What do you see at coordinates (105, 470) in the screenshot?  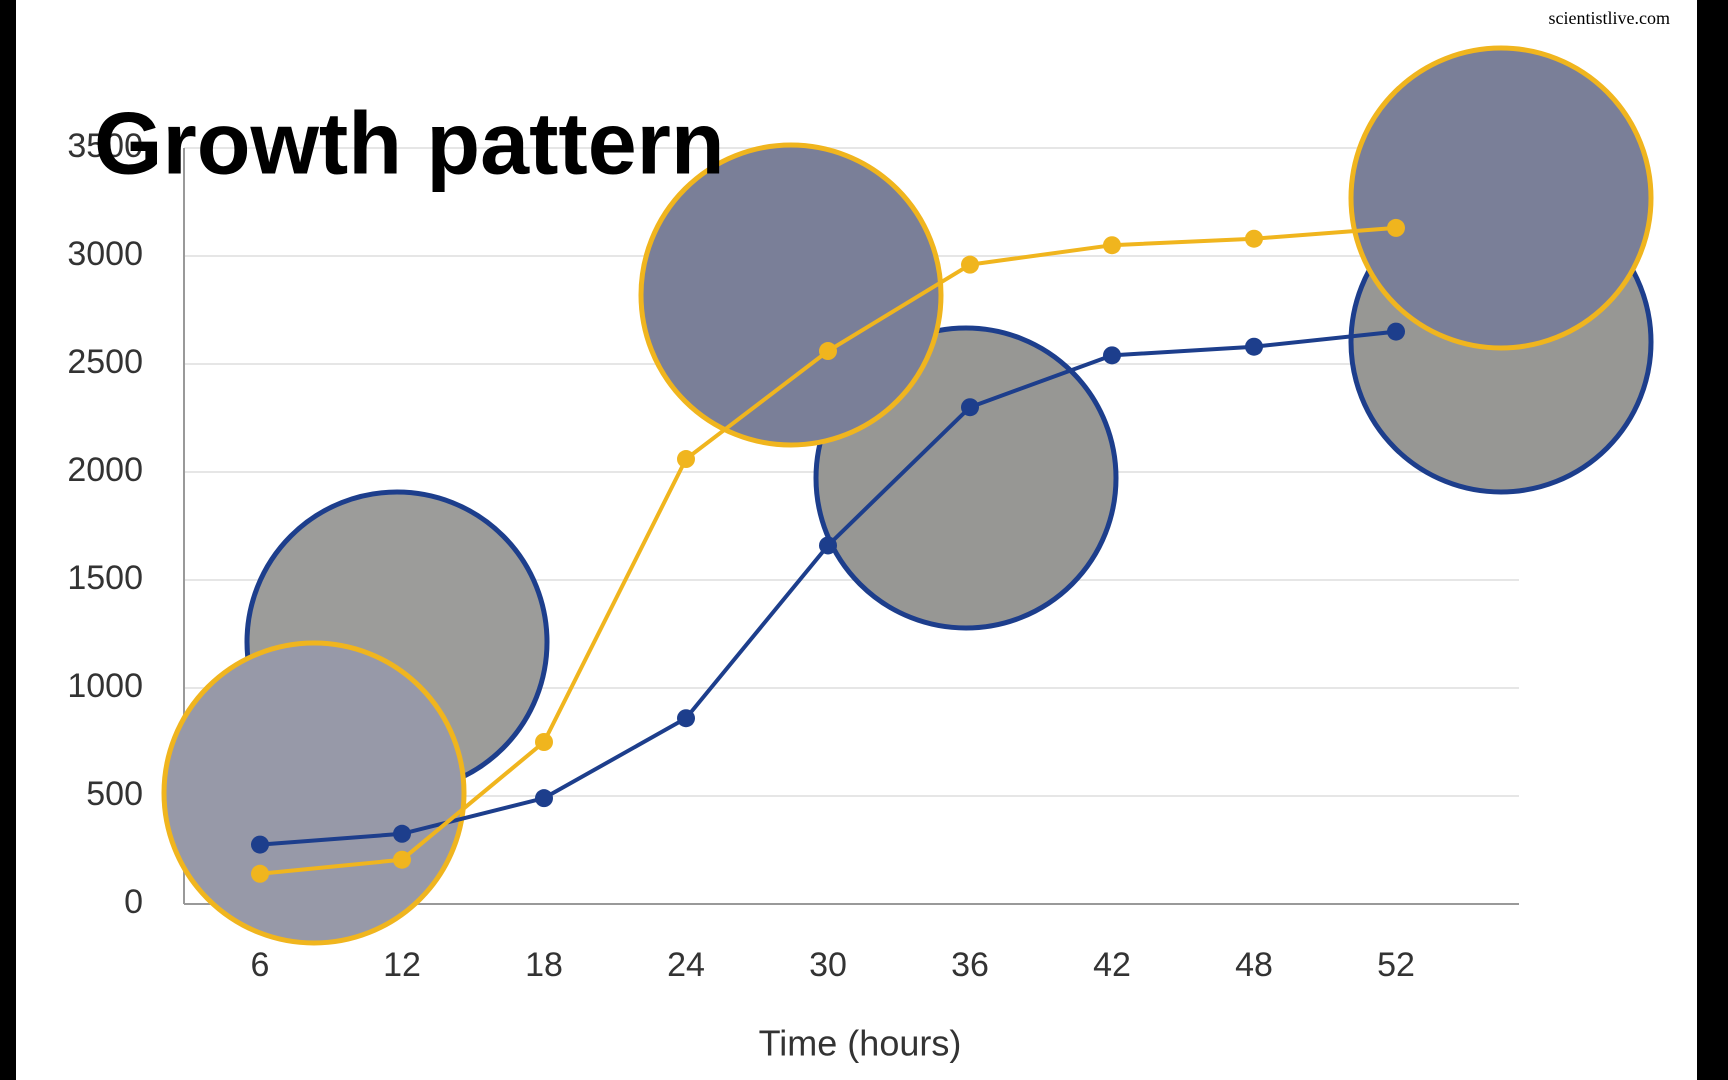 I see `y-tick-label: 2000` at bounding box center [105, 470].